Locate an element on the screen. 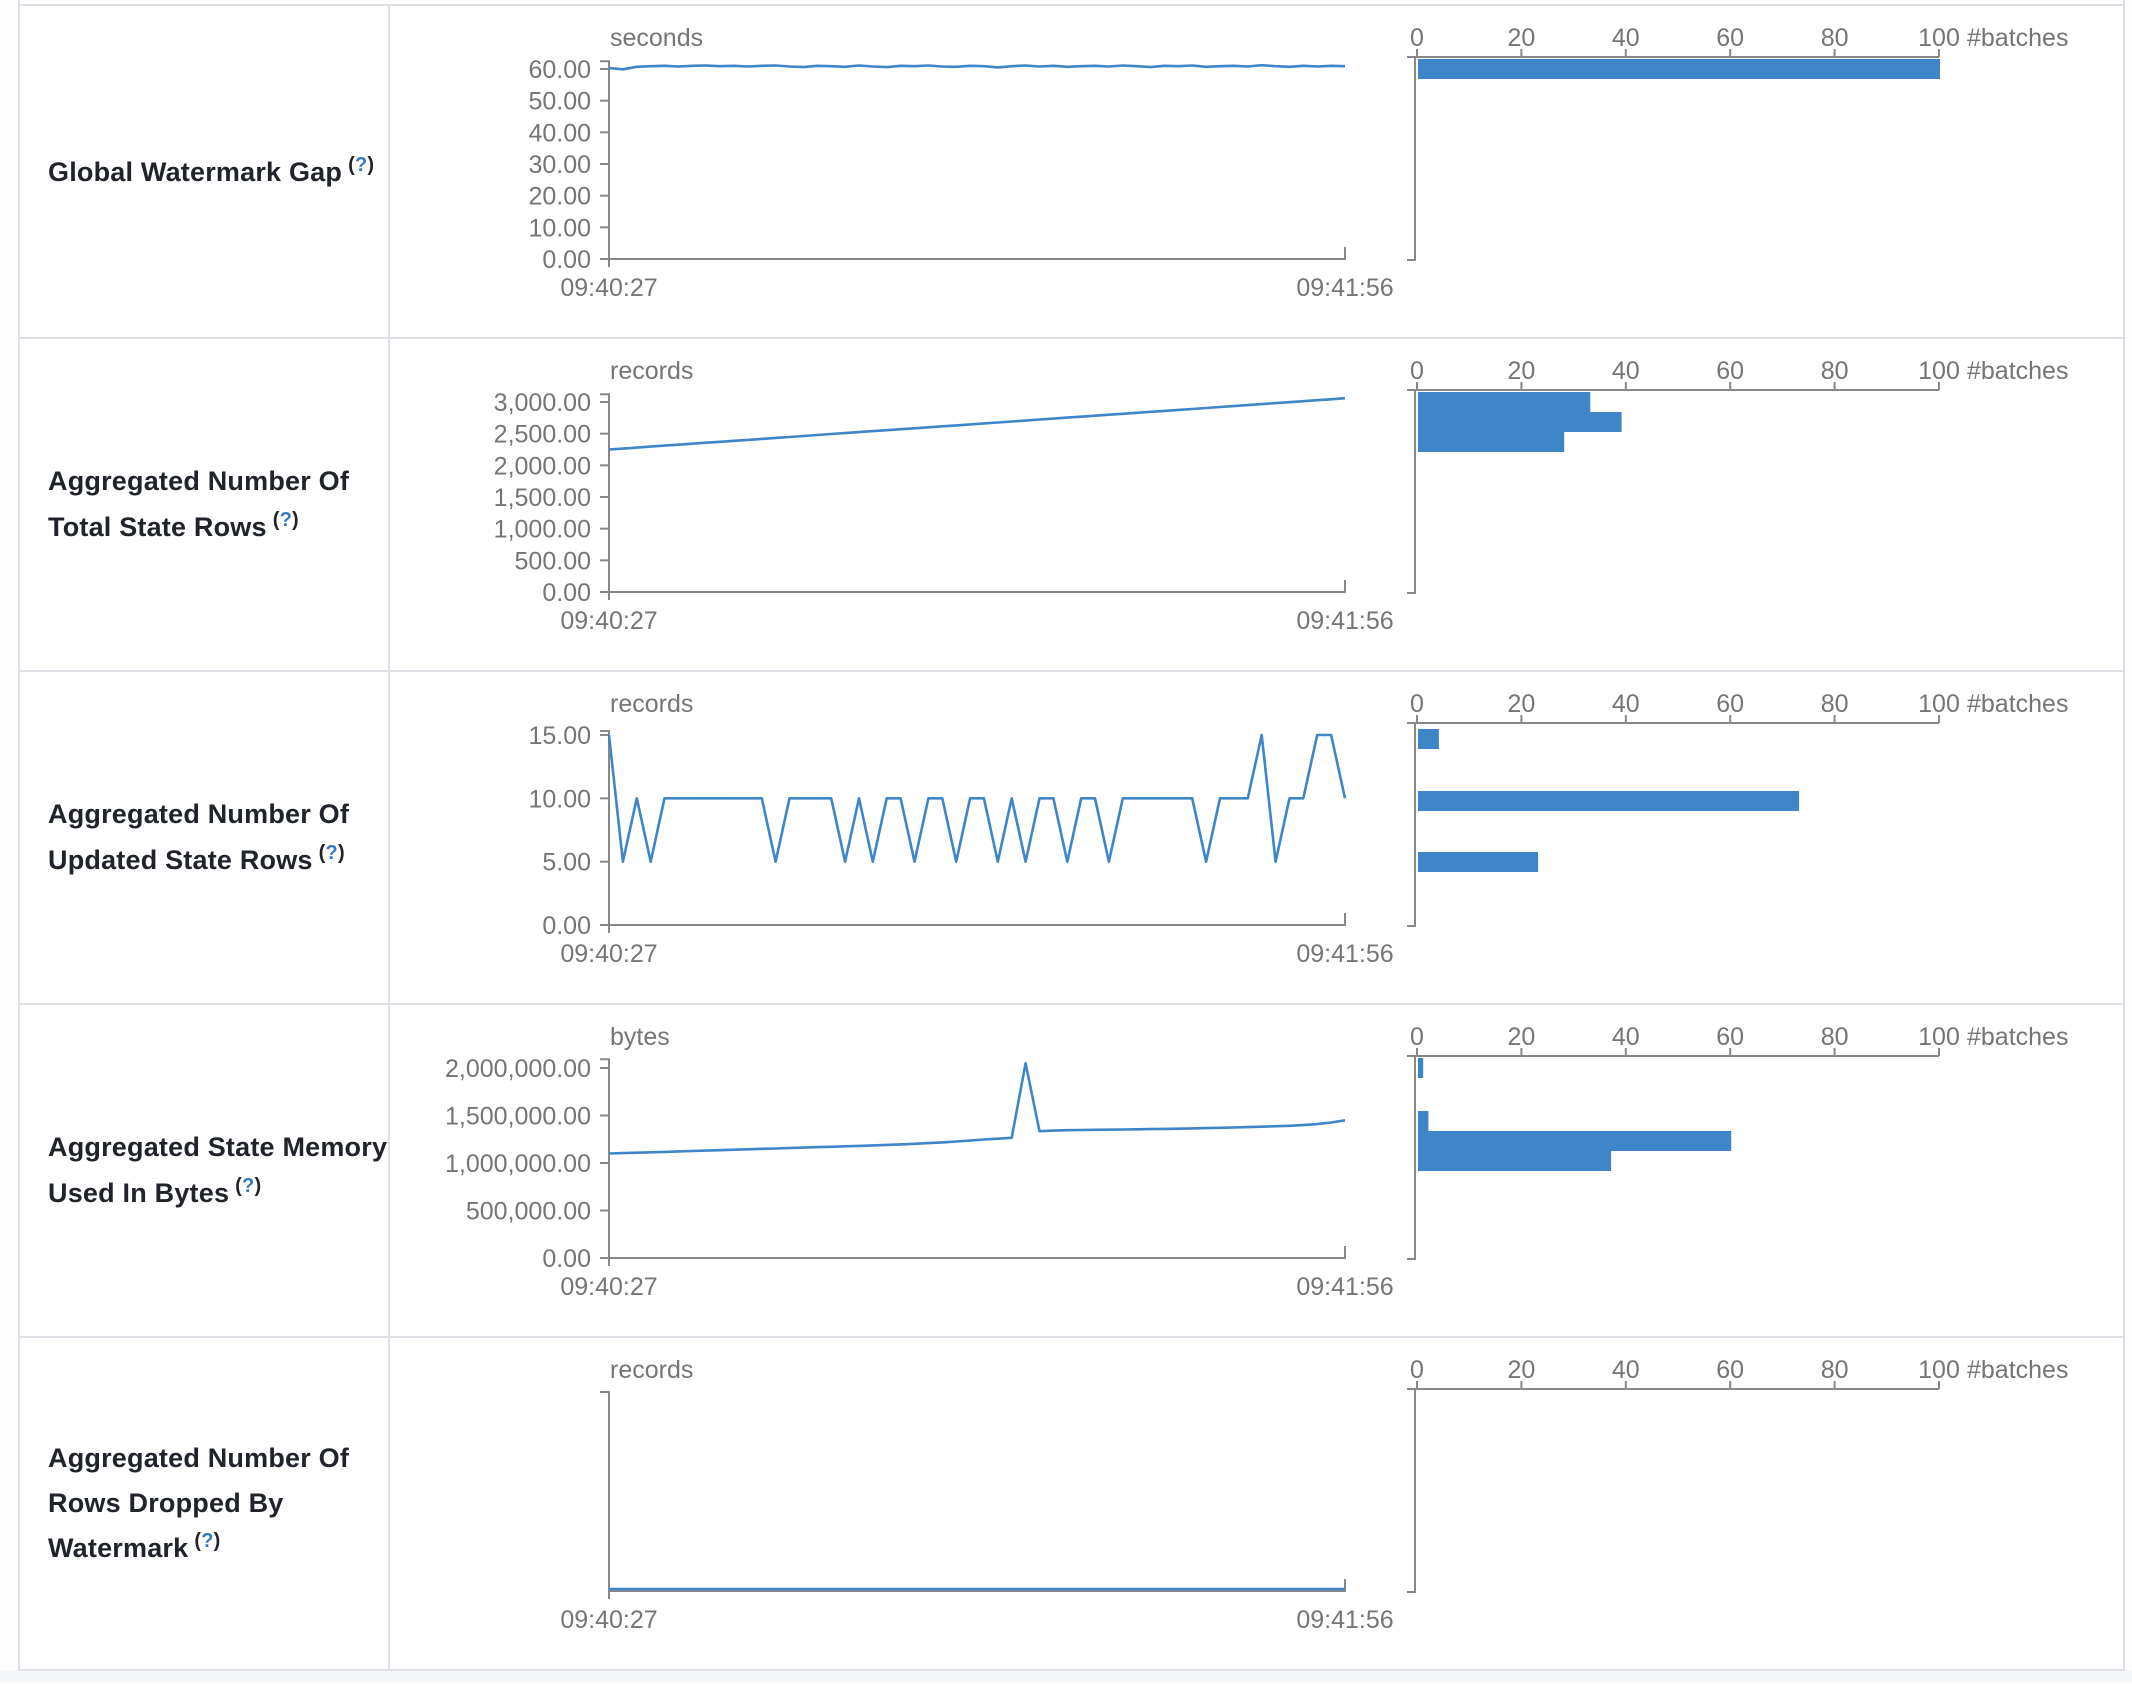 The height and width of the screenshot is (1686, 2132). metric-label-cell: Aggregated Number Of Total State Rows (?) is located at coordinates (205, 504).